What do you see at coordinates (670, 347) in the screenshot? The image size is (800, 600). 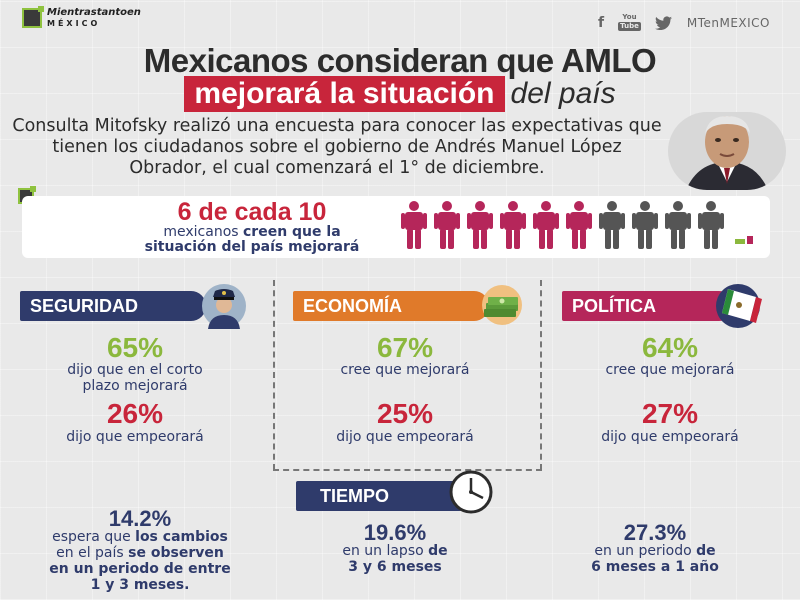 I see `politica-better-pct: 64%` at bounding box center [670, 347].